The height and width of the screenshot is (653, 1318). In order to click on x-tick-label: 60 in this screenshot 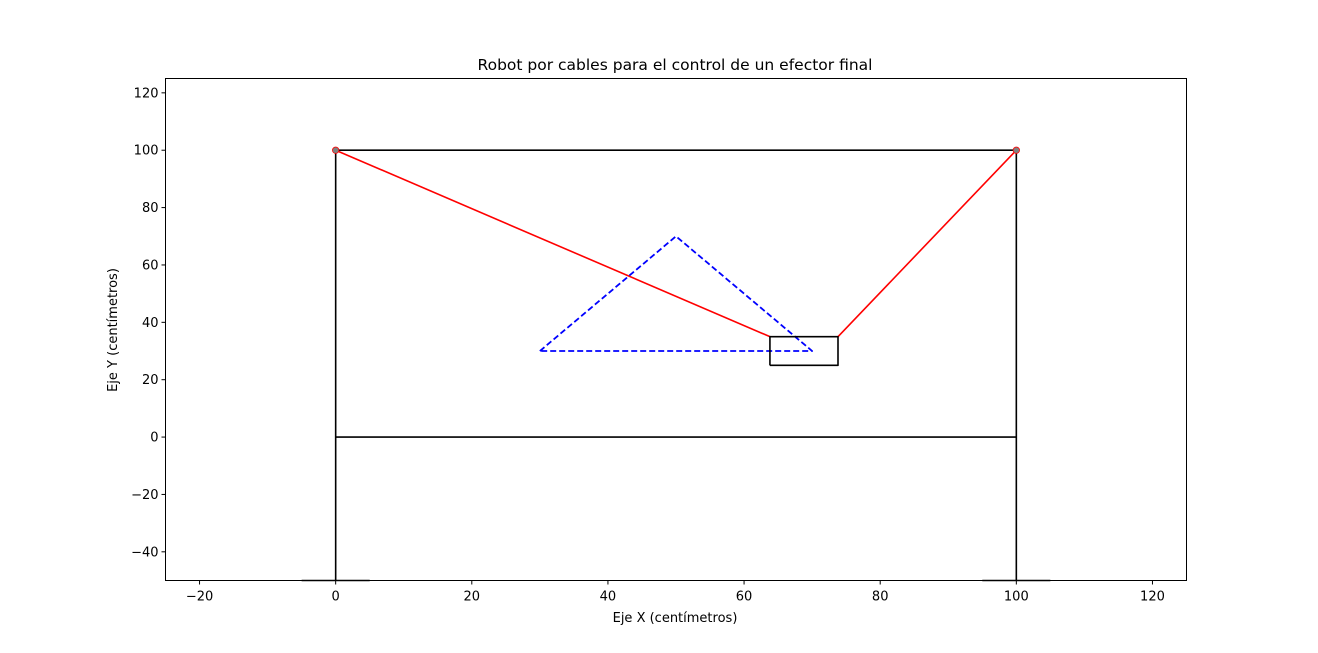, I will do `click(744, 597)`.